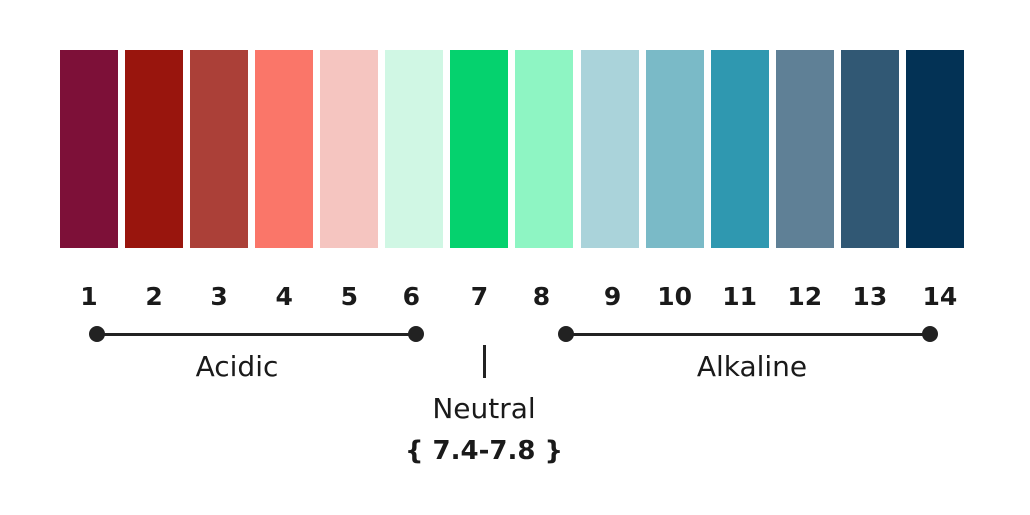  I want to click on ph-number-11: 11, so click(740, 296).